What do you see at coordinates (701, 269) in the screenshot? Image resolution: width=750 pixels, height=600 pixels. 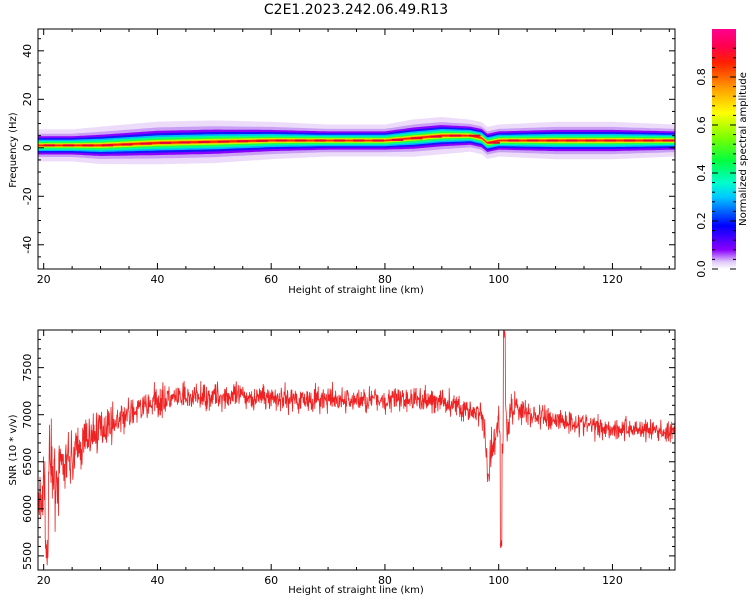 I see `colorbar-tick-label: 0.0` at bounding box center [701, 269].